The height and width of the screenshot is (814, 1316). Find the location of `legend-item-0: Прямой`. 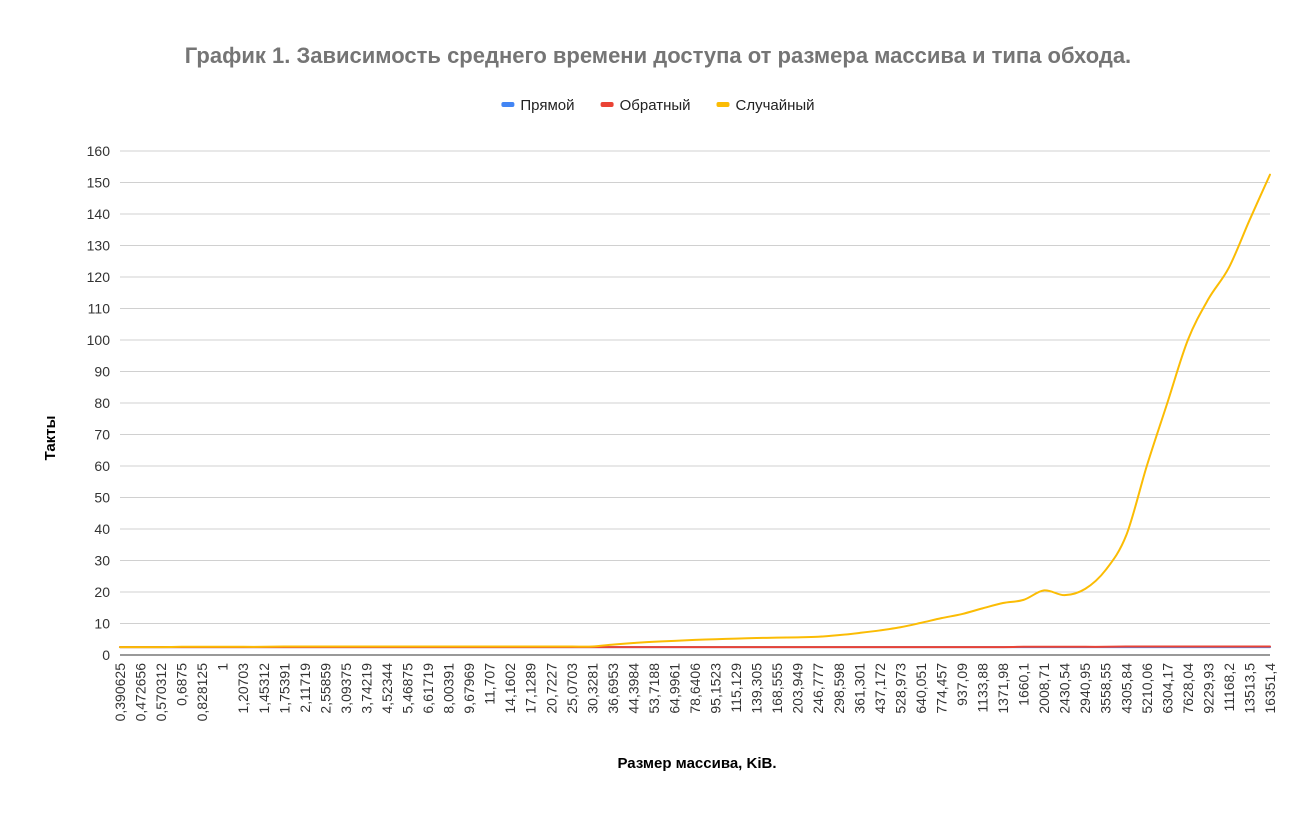

legend-item-0: Прямой is located at coordinates (538, 105).